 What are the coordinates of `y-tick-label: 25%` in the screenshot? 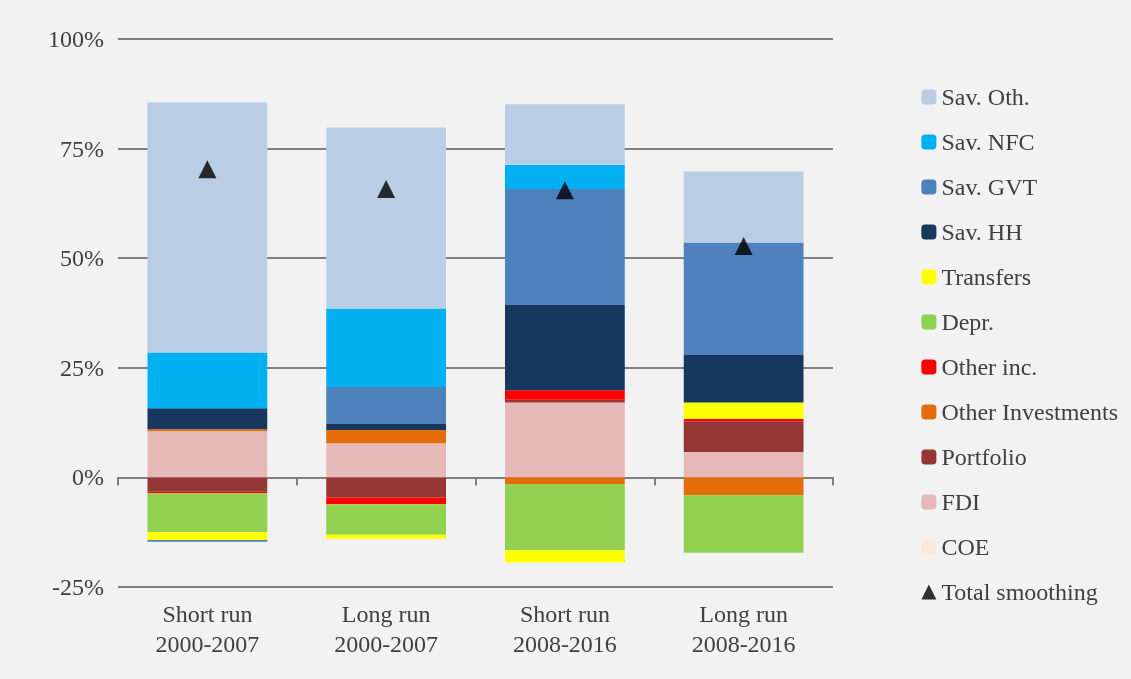 It's located at (82, 367).